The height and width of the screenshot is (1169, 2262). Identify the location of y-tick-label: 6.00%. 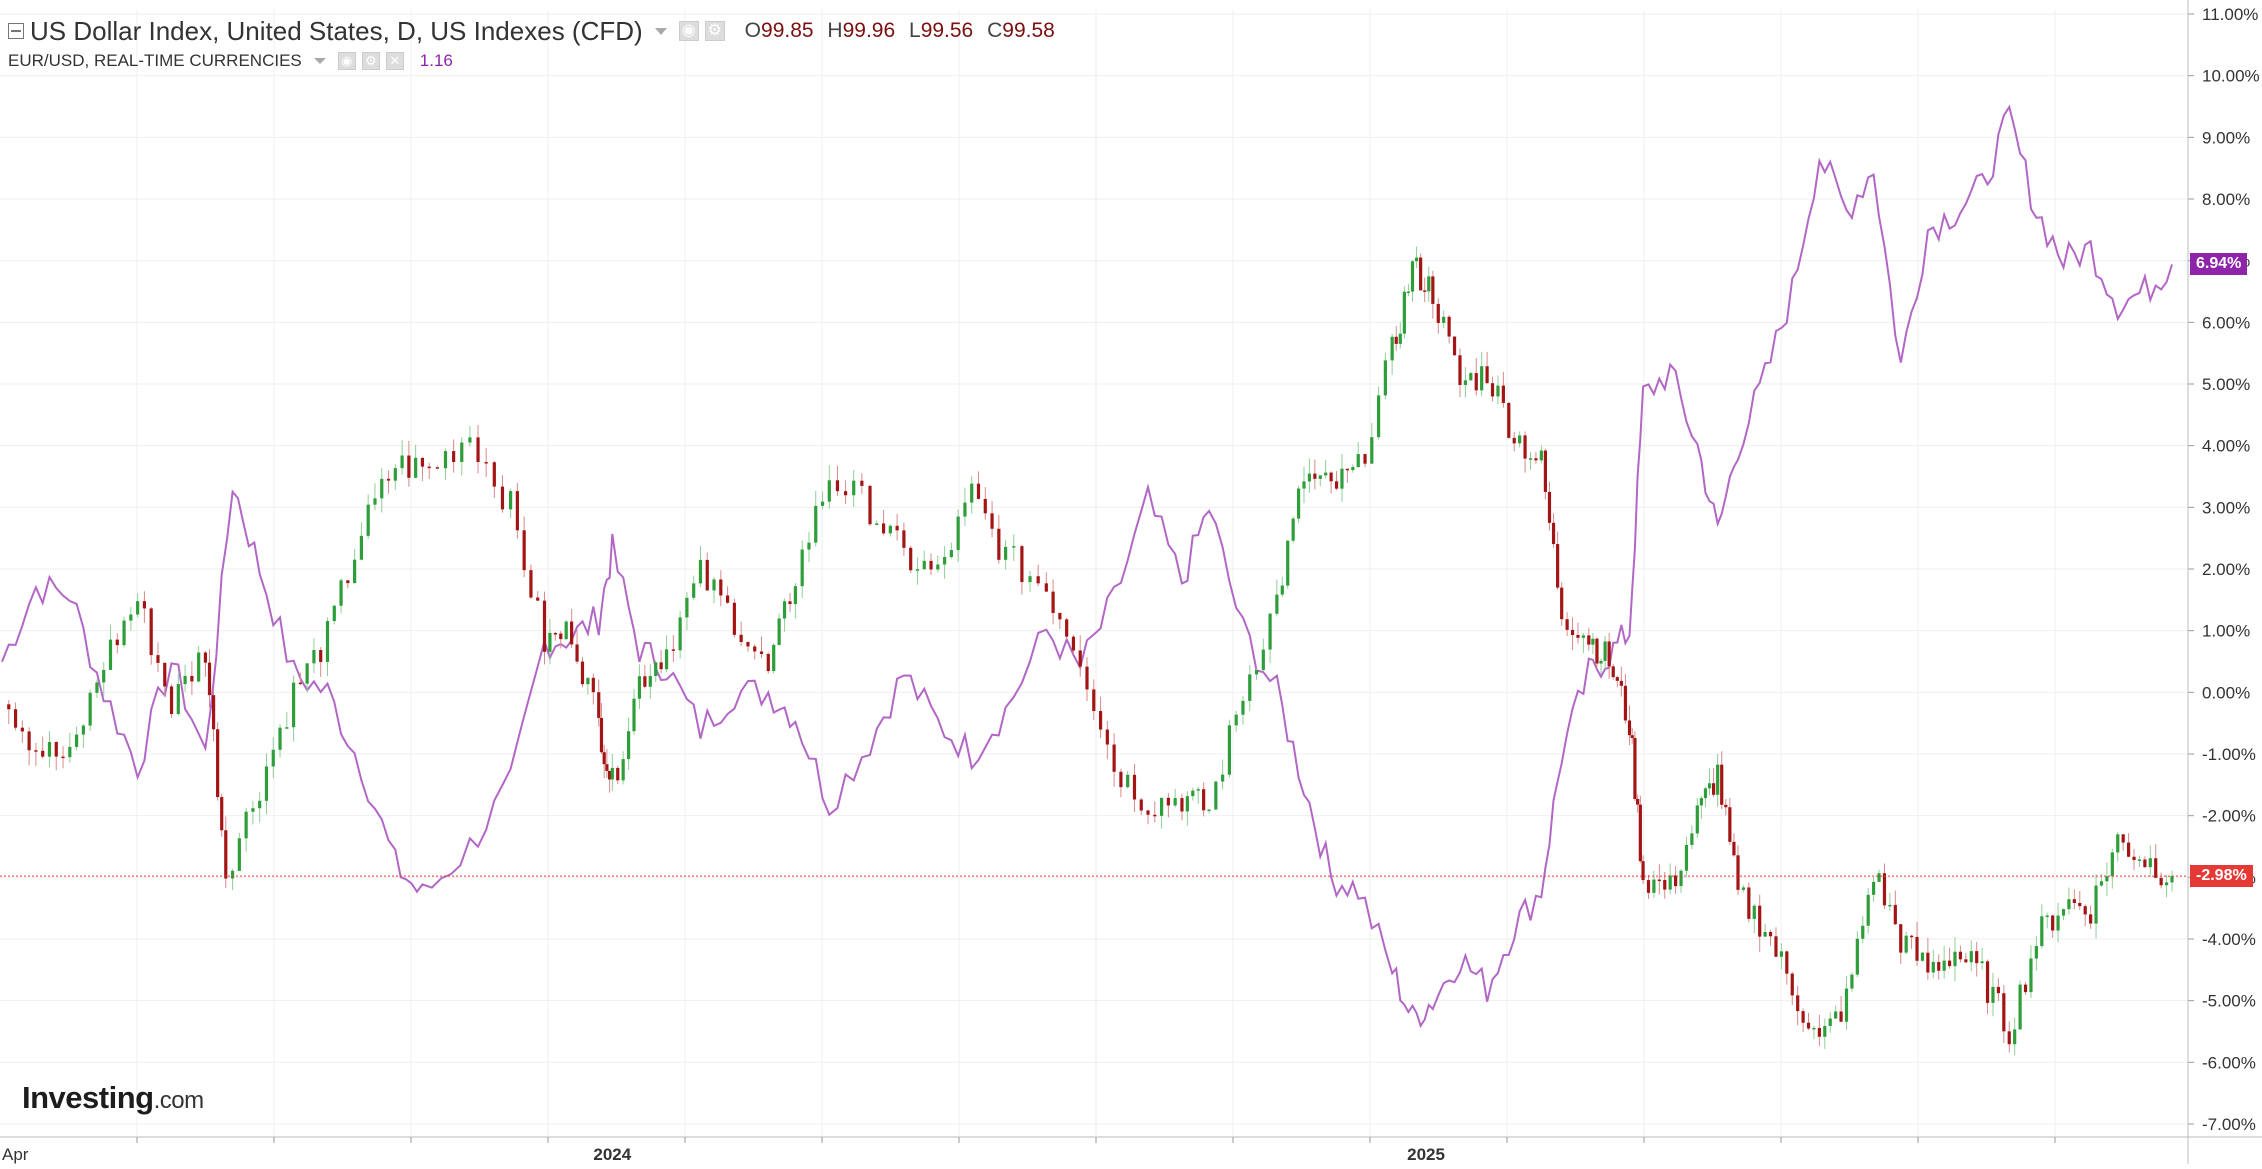
(2226, 322).